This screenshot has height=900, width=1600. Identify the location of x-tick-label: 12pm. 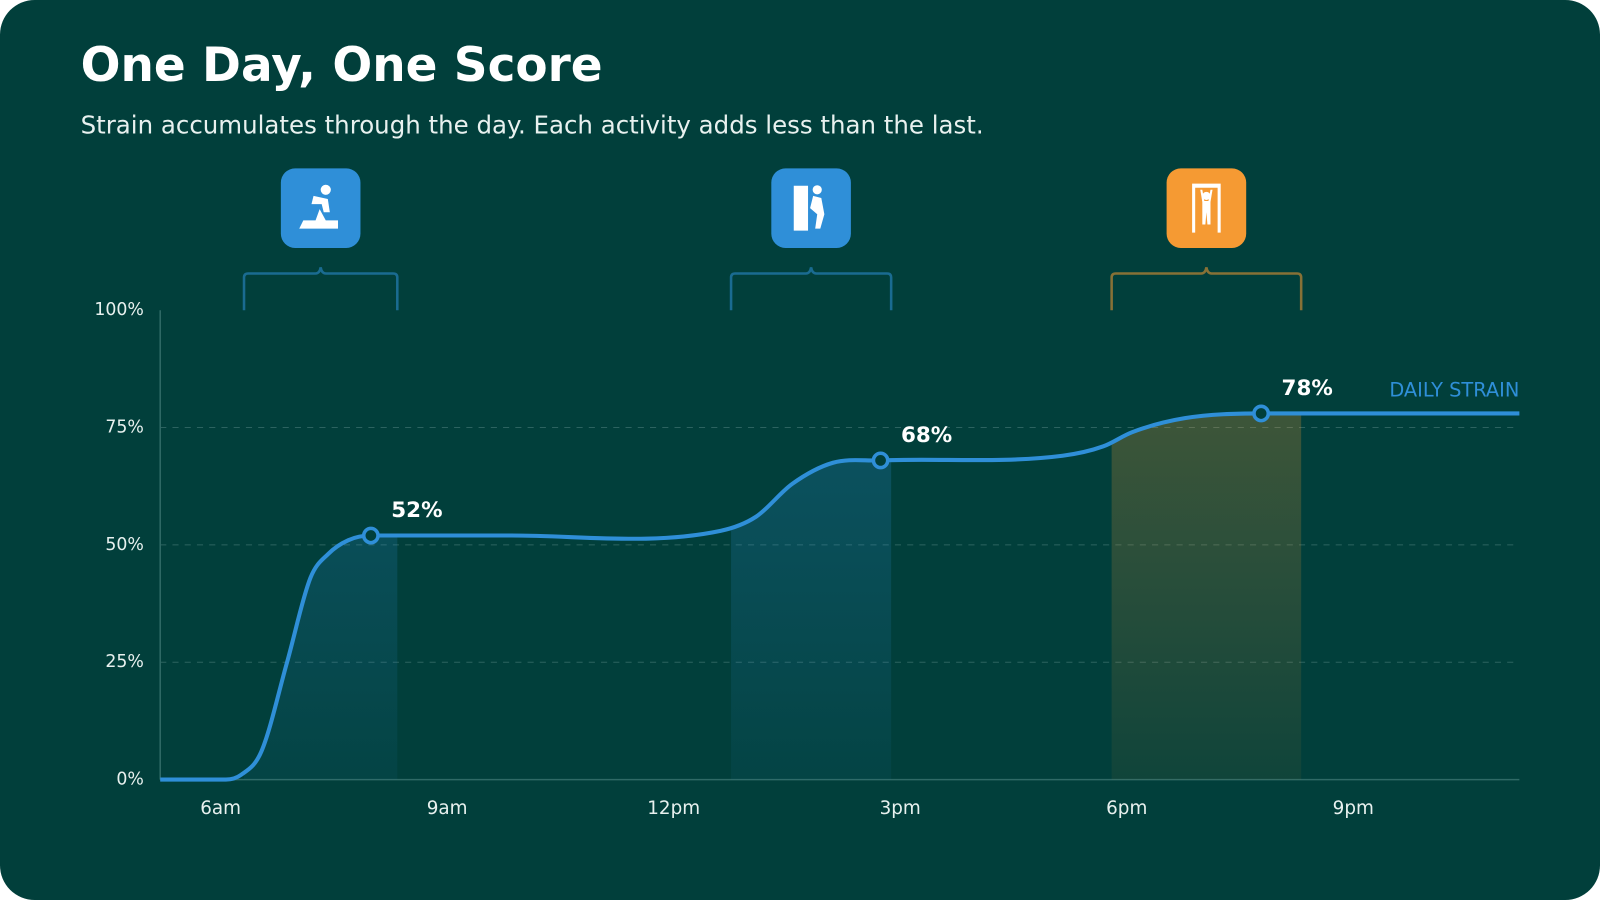
(673, 808).